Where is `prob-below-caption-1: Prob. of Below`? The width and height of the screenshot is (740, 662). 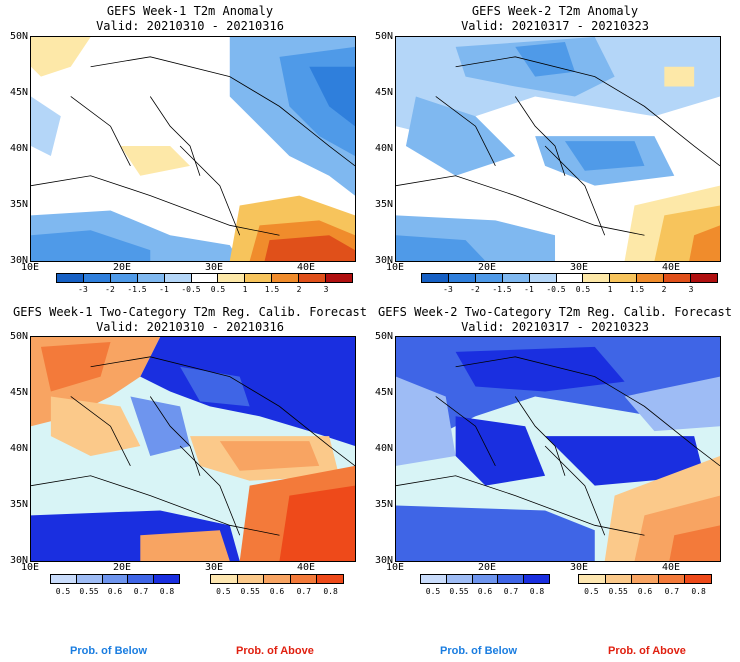
prob-below-caption-1: Prob. of Below is located at coordinates (108, 651).